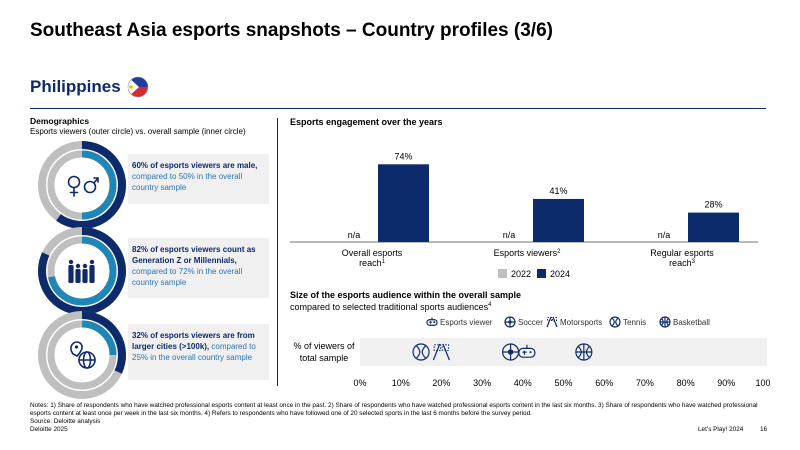  Describe the element at coordinates (466, 322) in the screenshot. I see `legend-label: Esports viewer` at that location.